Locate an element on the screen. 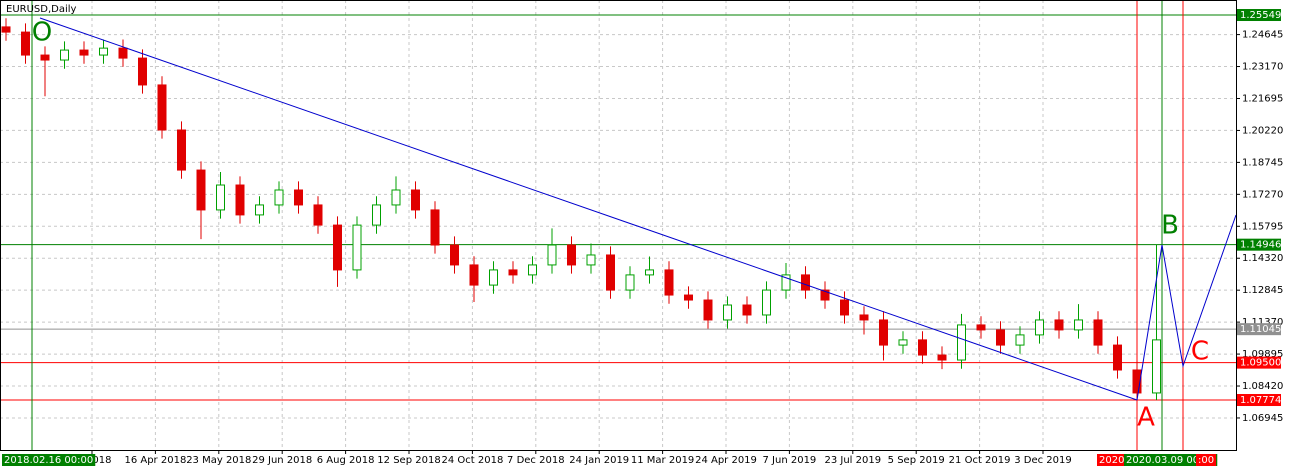  x-tick-label: 24 Oct 2018 is located at coordinates (472, 460).